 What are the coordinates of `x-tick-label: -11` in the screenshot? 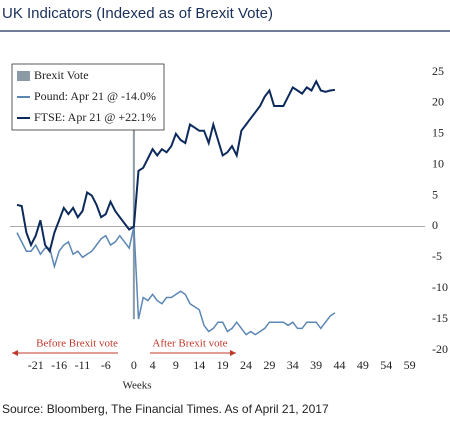 It's located at (83, 365).